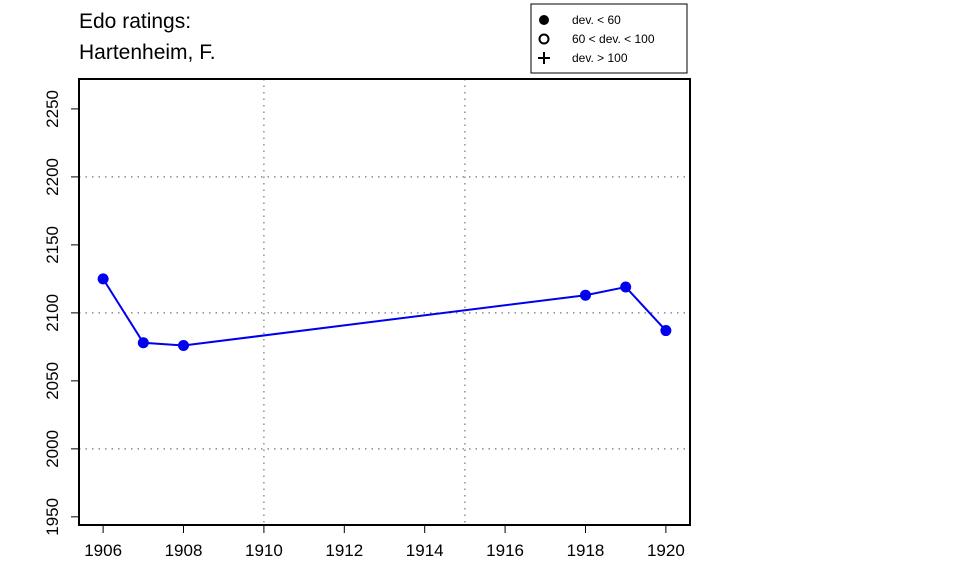 The image size is (960, 576). What do you see at coordinates (52, 313) in the screenshot?
I see `y-tick-label: 2100` at bounding box center [52, 313].